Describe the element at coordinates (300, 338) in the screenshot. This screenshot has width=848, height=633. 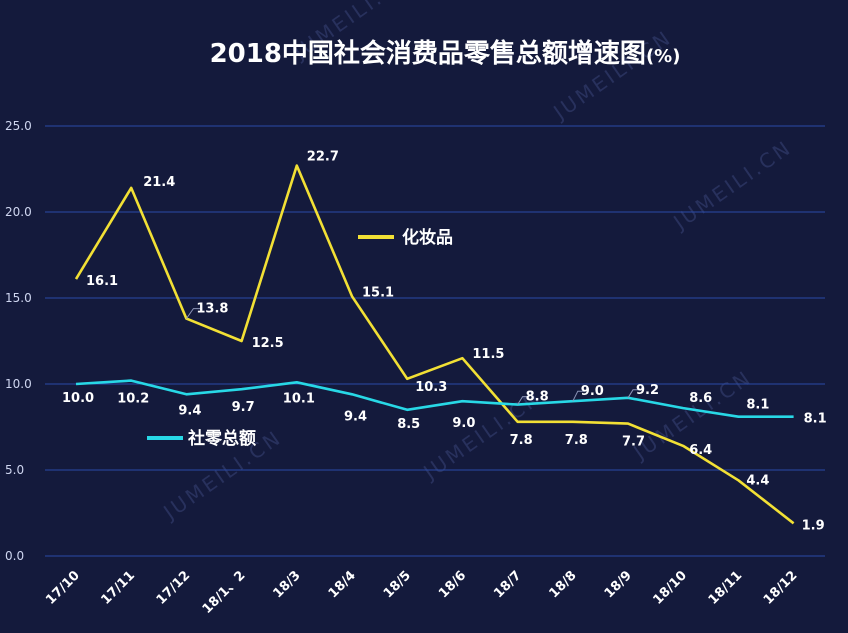
I see `legend: 化妆品 社零总额` at that location.